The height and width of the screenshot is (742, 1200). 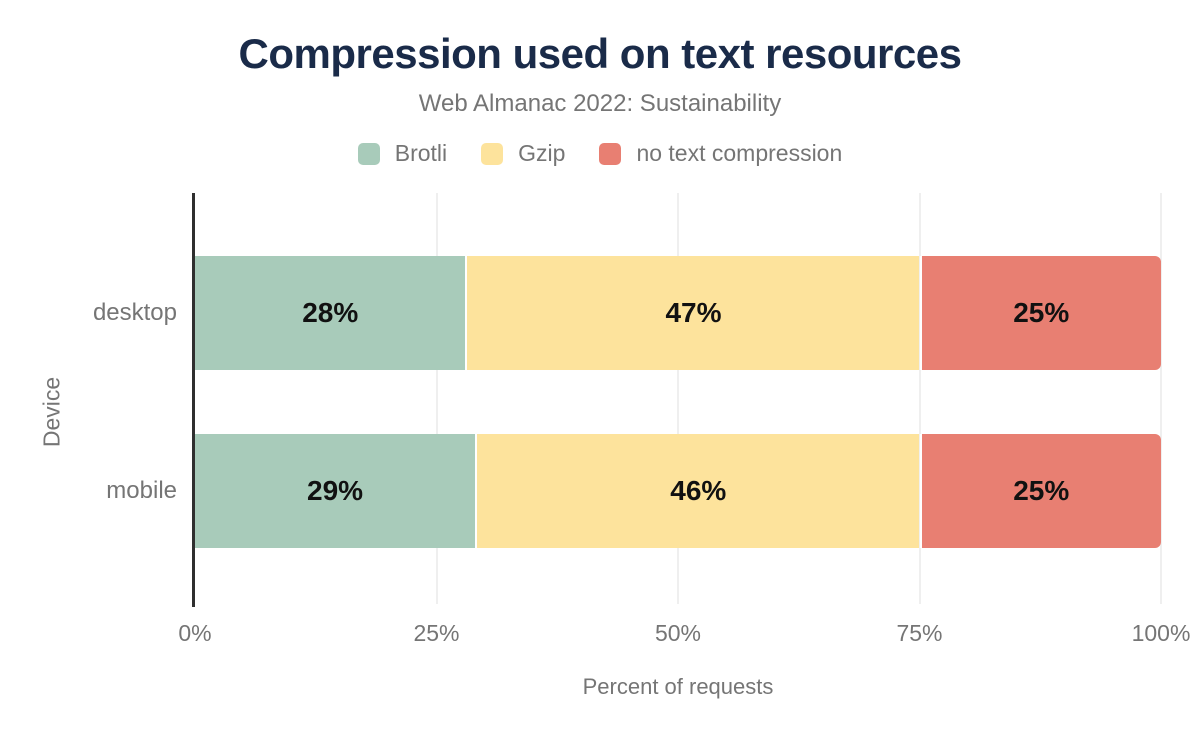 I want to click on data-label-mobile-brotli: 29%, so click(x=335, y=490).